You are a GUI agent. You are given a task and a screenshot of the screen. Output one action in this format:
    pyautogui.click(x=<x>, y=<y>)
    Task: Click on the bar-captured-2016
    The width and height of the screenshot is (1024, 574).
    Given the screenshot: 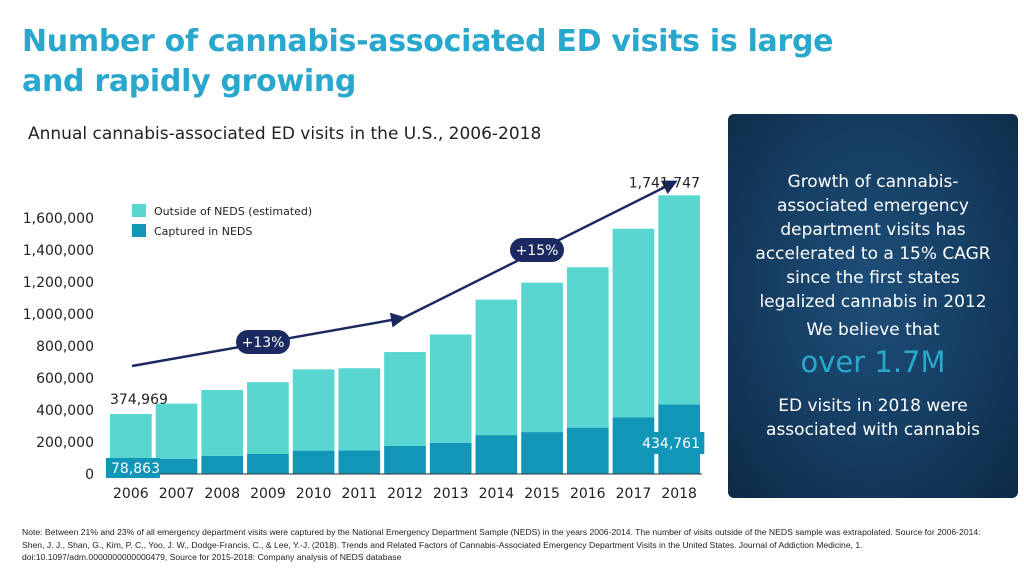 What is the action you would take?
    pyautogui.click(x=587, y=450)
    